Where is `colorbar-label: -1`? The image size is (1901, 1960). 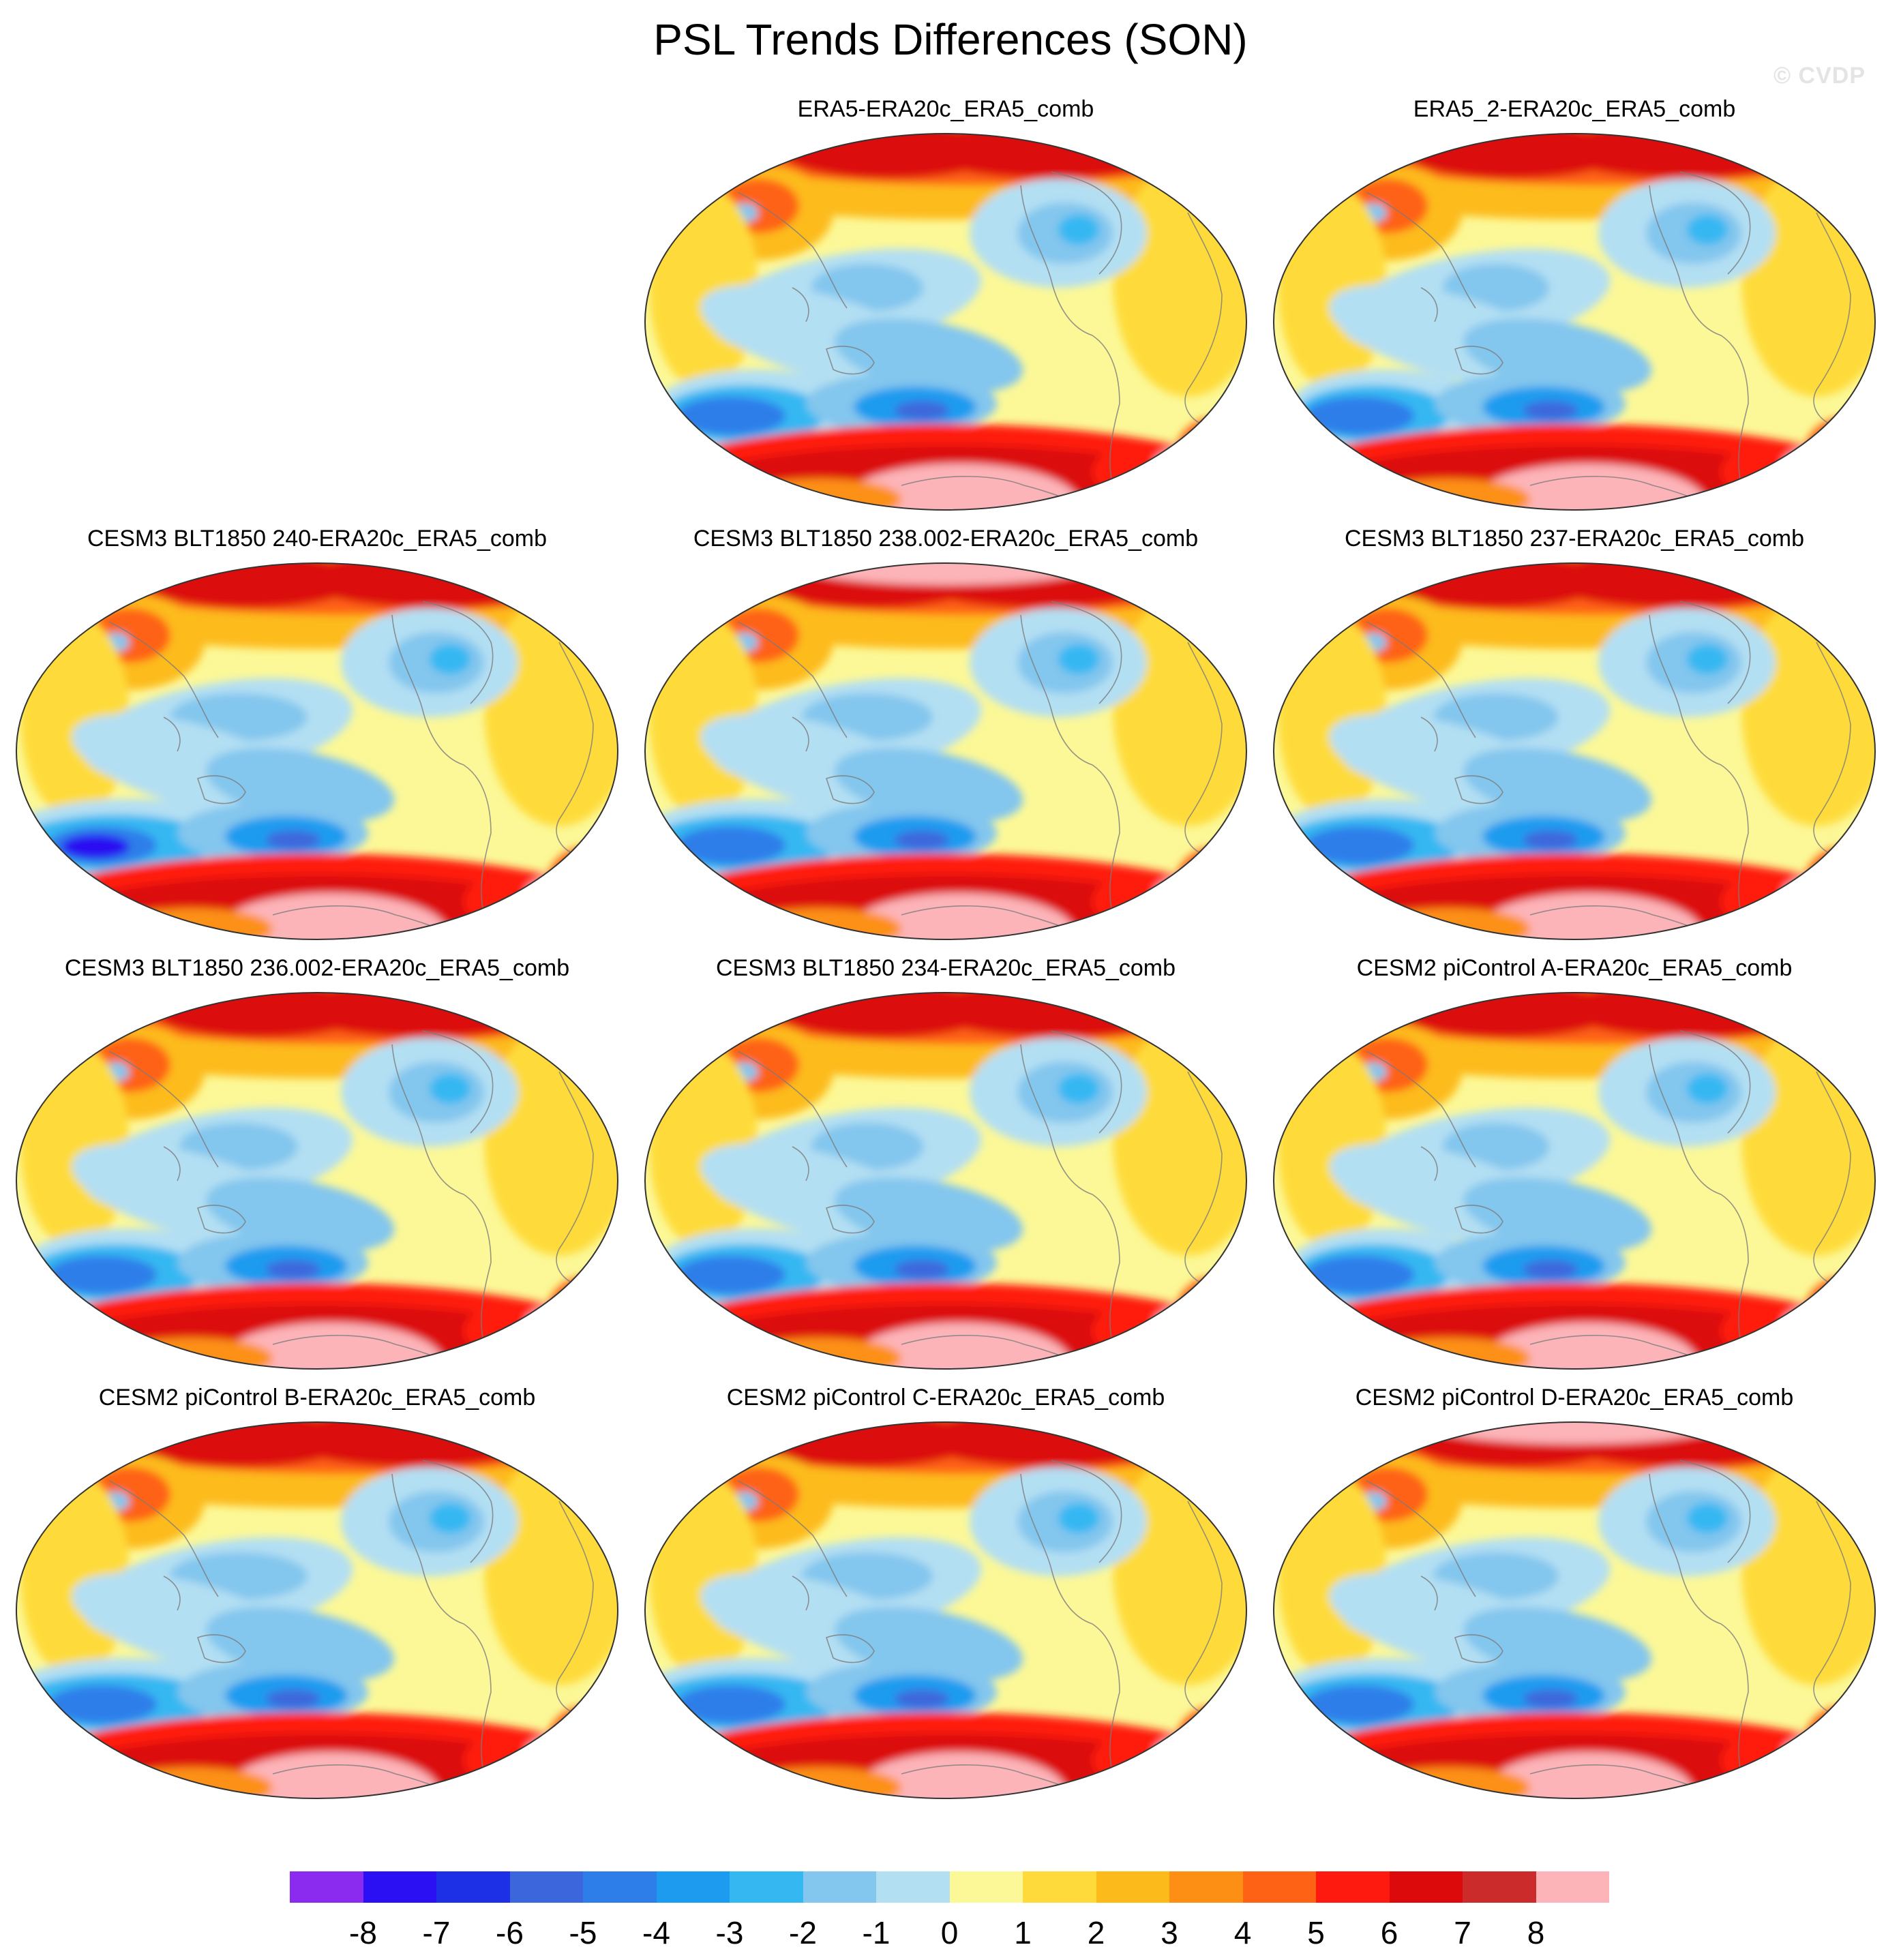 colorbar-label: -1 is located at coordinates (876, 1933).